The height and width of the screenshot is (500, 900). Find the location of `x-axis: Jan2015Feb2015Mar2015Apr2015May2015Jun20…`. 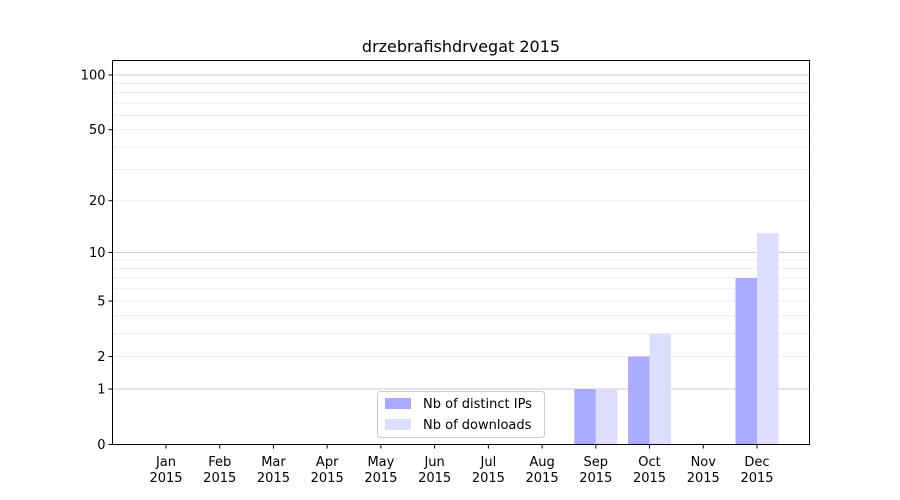

x-axis: Jan2015Feb2015Mar2015Apr2015May2015Jun20… is located at coordinates (461, 465).